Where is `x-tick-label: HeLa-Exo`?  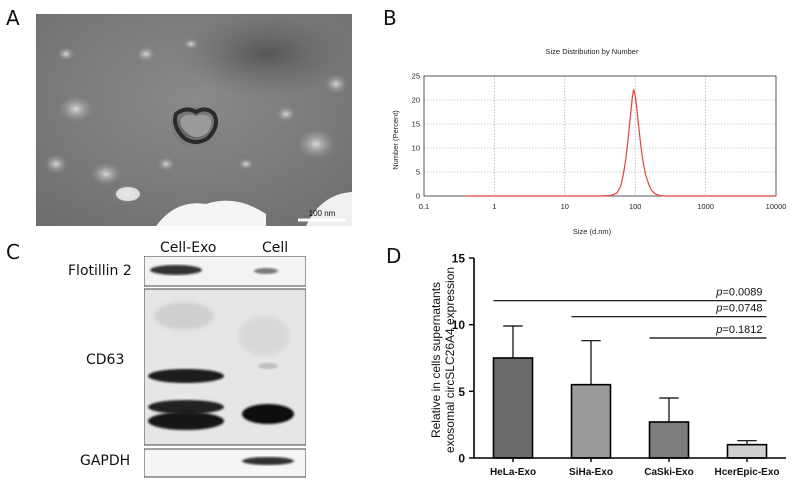 x-tick-label: HeLa-Exo is located at coordinates (513, 472).